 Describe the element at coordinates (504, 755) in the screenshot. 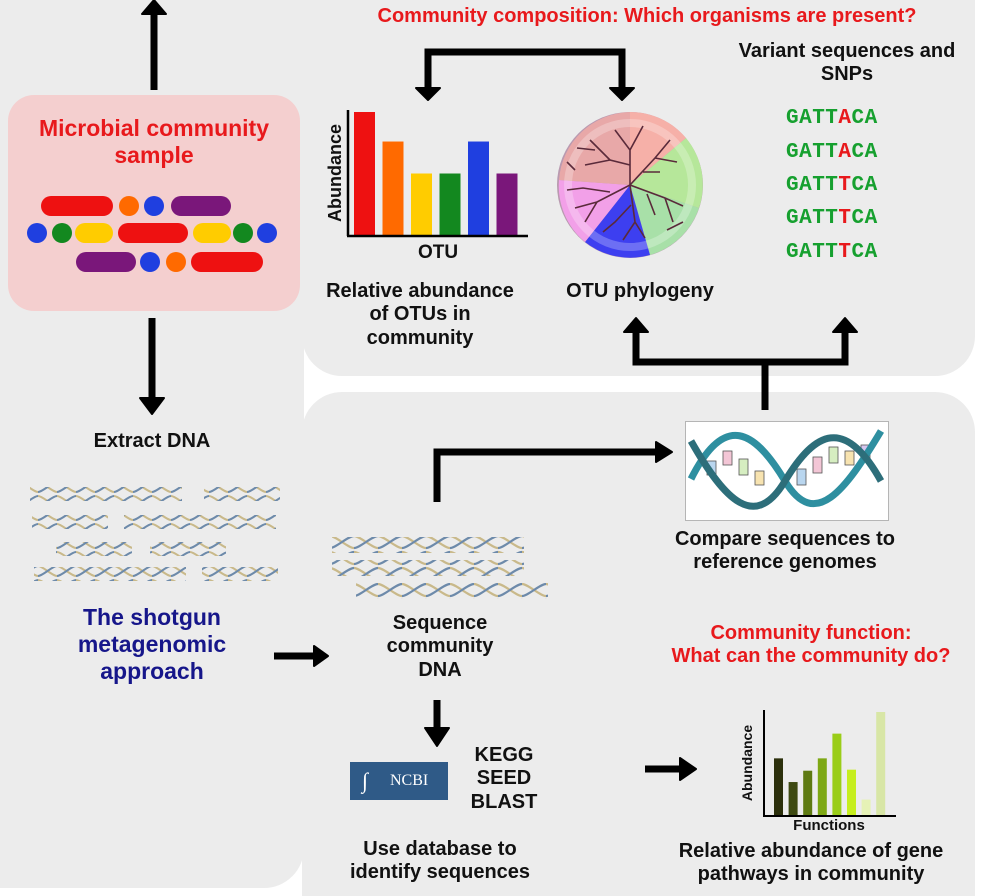

I see `db-kegg: KEGG` at that location.